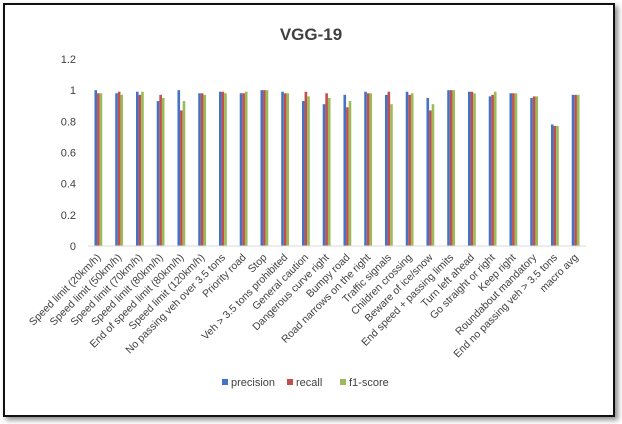  I want to click on y-tick-label: 0.6, so click(68, 154).